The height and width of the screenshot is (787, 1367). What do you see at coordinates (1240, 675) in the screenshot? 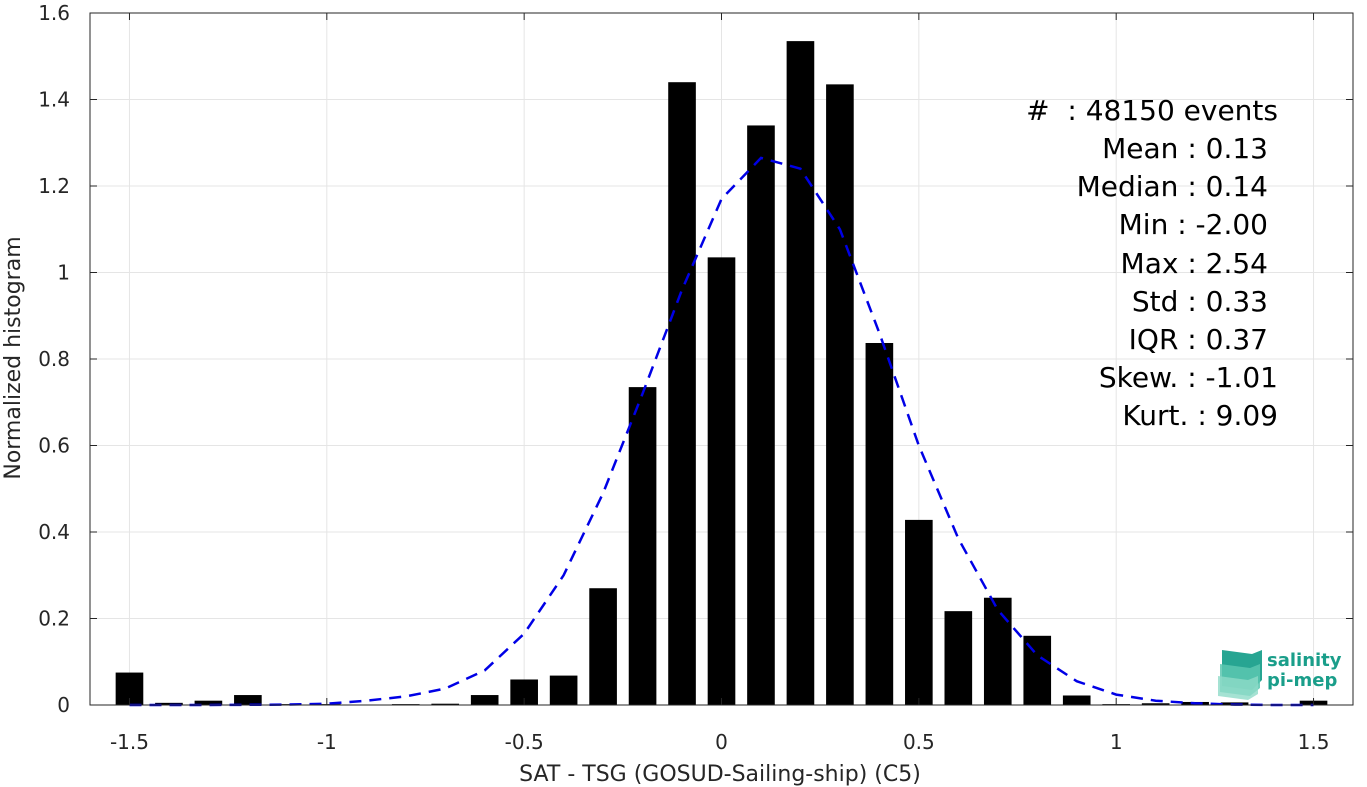
I see `logo-emblem-icon` at bounding box center [1240, 675].